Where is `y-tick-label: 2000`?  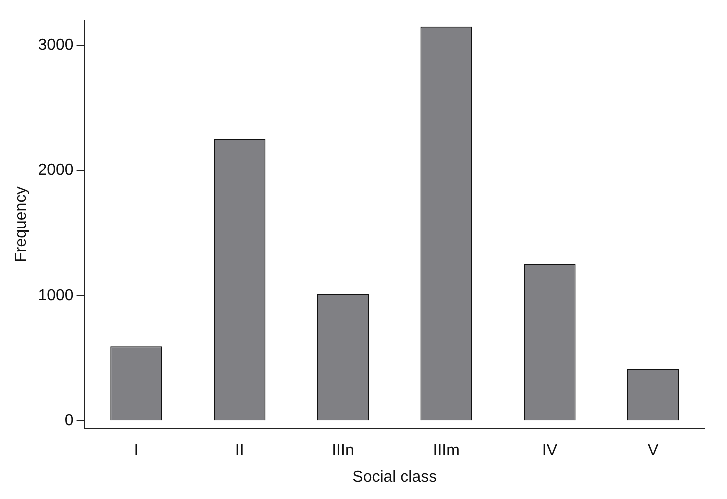 y-tick-label: 2000 is located at coordinates (56, 171).